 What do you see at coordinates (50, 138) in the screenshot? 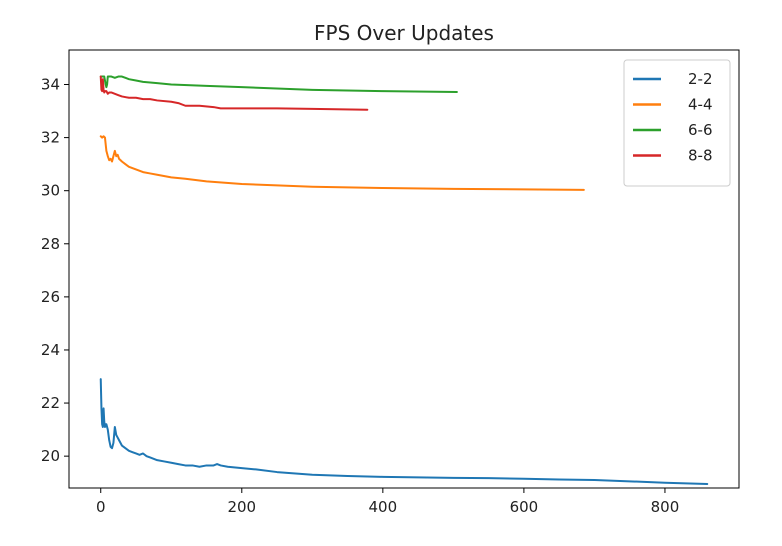
I see `y-tick-label: 32` at bounding box center [50, 138].